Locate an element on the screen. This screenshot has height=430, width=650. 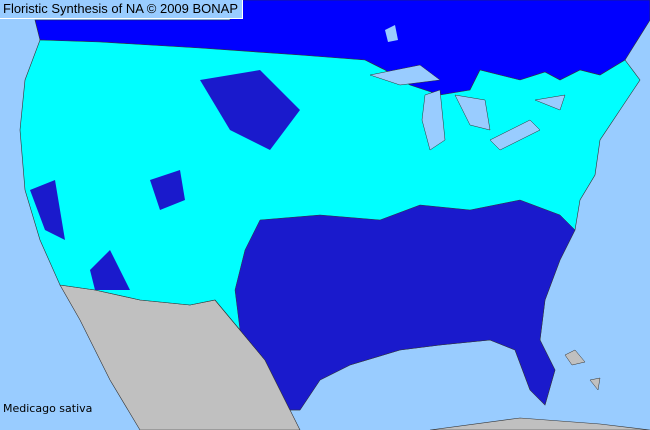
bahamas is located at coordinates (582, 370).